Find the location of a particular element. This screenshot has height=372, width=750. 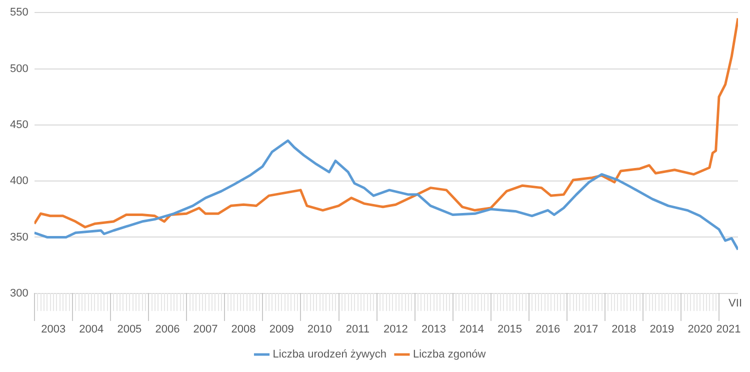

y-tick-label: 500 is located at coordinates (19, 68).